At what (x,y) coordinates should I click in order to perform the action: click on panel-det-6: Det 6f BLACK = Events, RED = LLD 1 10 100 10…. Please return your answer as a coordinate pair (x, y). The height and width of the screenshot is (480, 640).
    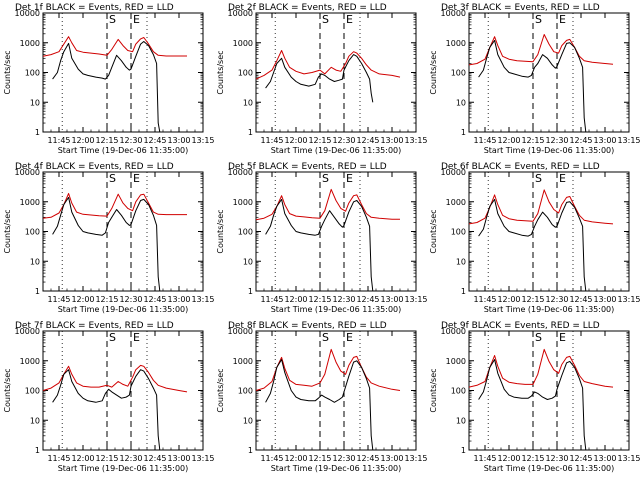
    Looking at the image, I should click on (534, 238).